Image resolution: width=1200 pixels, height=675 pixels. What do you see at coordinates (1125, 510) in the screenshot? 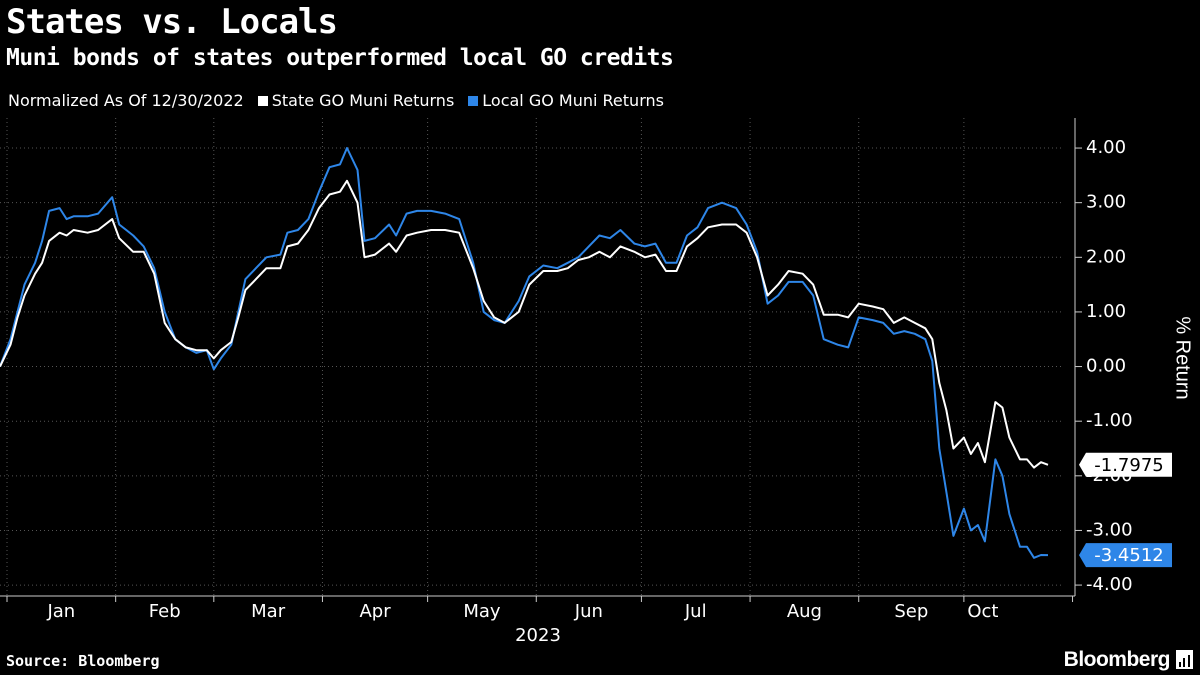
I see `value-labels: -1.7975 -3.4512` at bounding box center [1125, 510].